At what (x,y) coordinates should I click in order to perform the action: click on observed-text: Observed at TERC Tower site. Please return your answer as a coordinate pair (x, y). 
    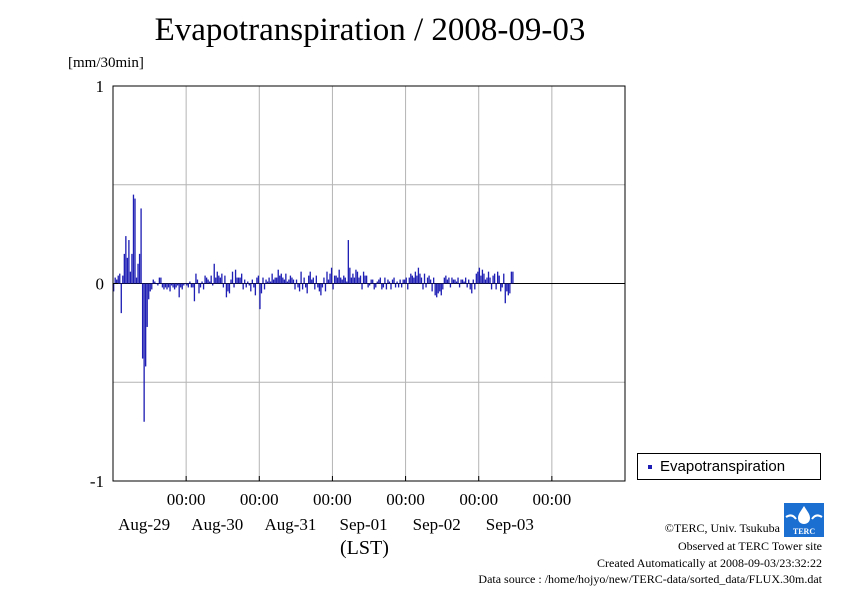
    Looking at the image, I should click on (749, 546).